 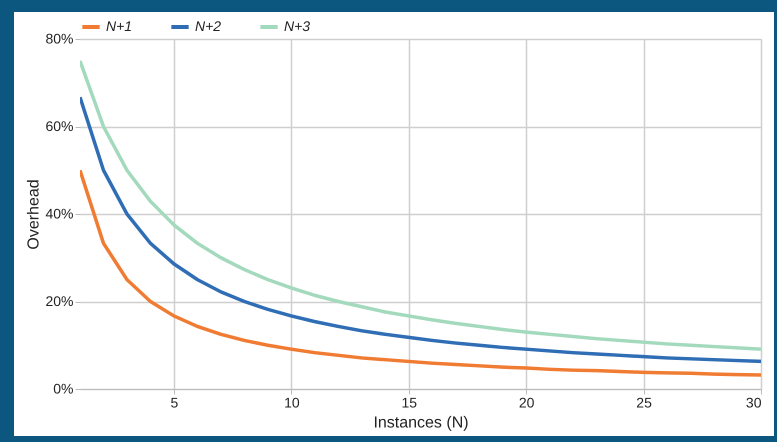 I want to click on x-tick-label: 20, so click(x=526, y=402).